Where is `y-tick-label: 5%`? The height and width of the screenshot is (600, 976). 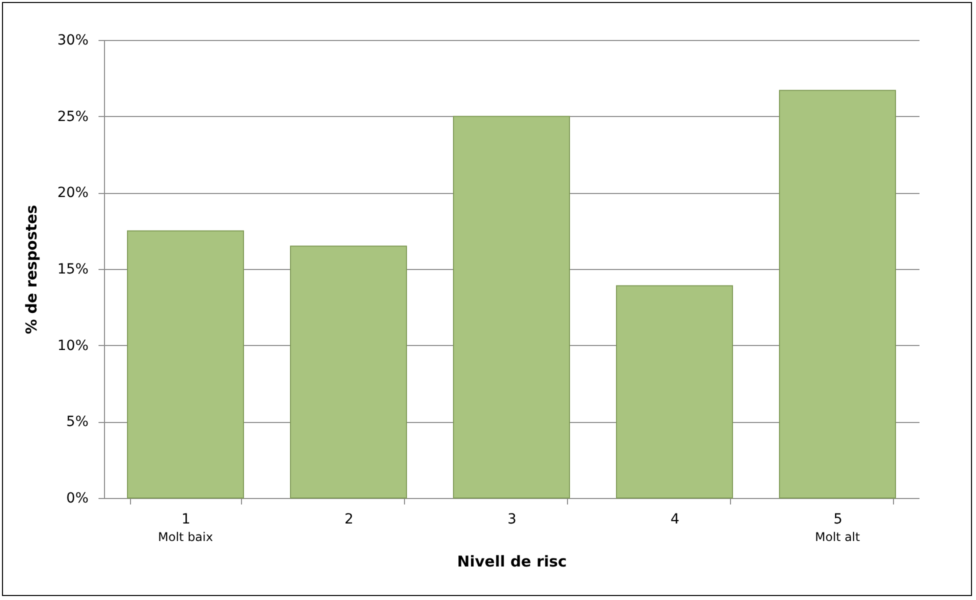 y-tick-label: 5% is located at coordinates (77, 422).